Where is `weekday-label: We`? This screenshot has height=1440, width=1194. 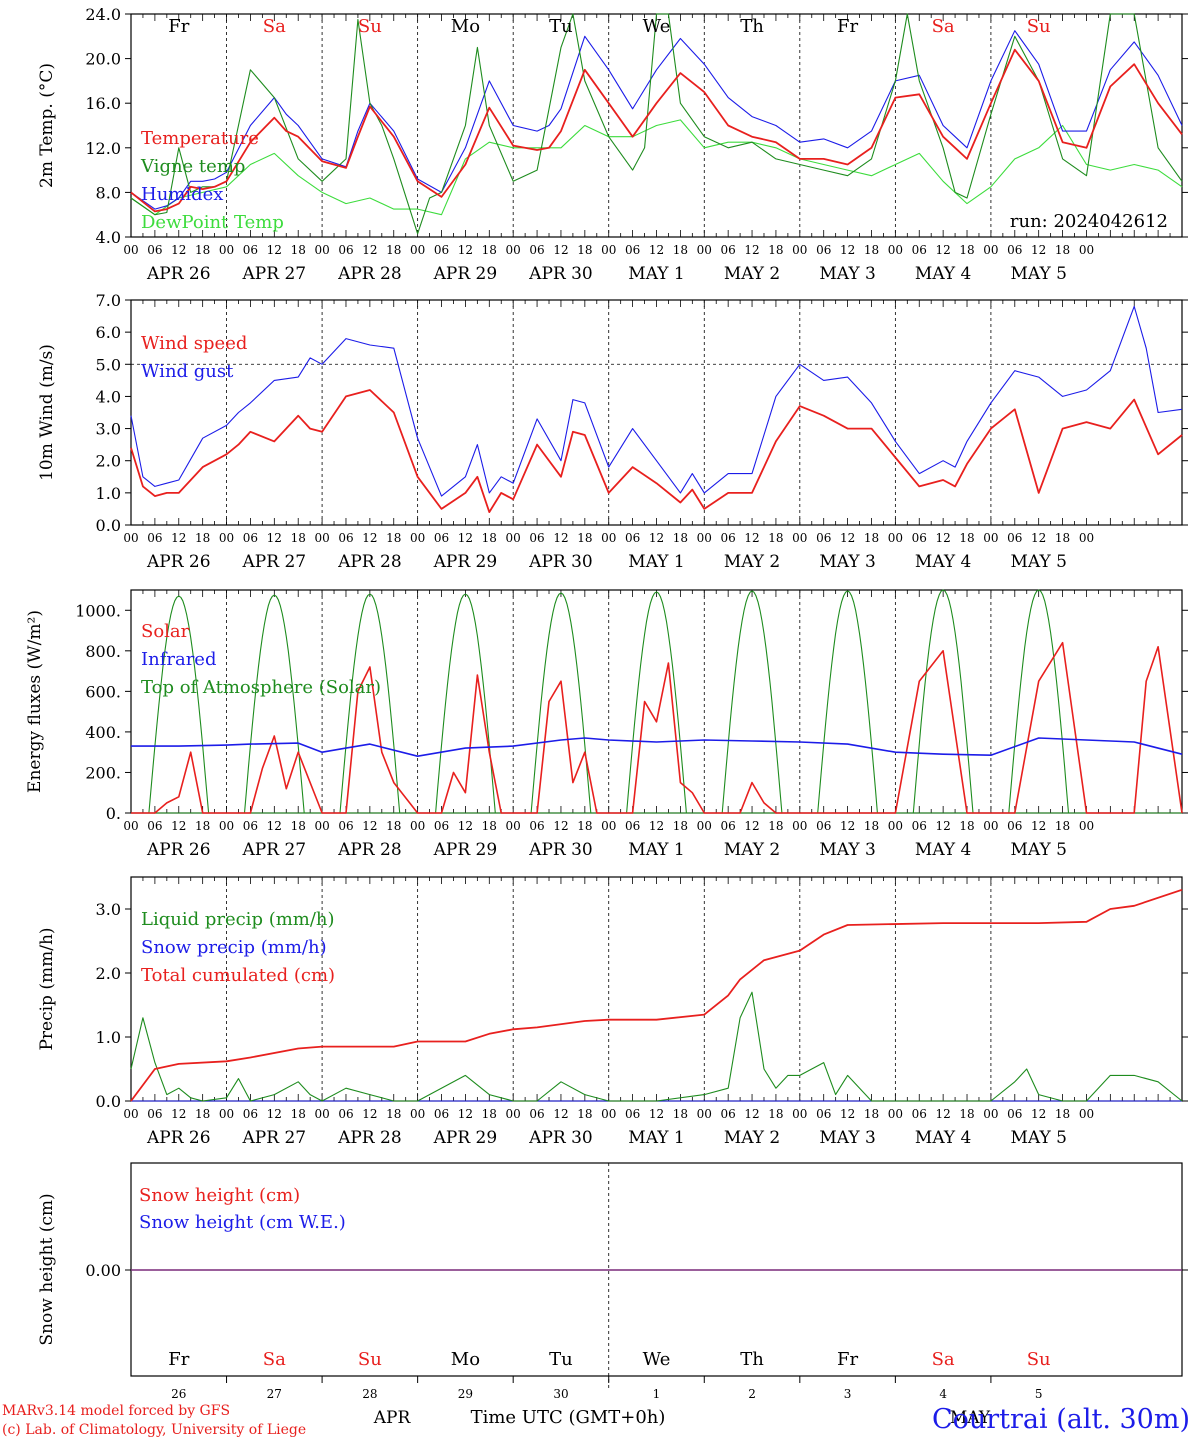
weekday-label: We is located at coordinates (657, 1359).